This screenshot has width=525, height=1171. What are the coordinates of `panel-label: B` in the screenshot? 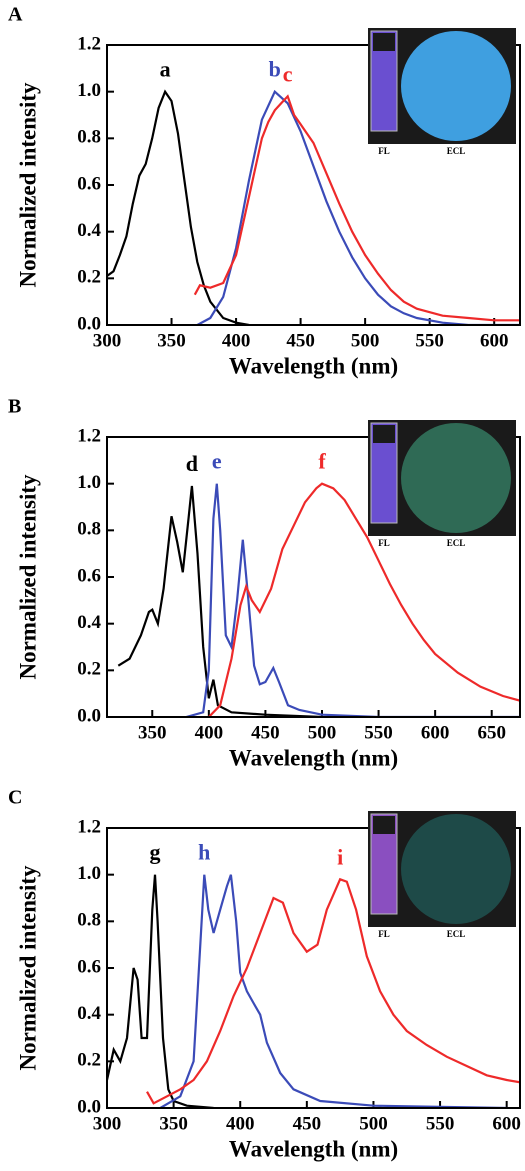 It's located at (14, 407).